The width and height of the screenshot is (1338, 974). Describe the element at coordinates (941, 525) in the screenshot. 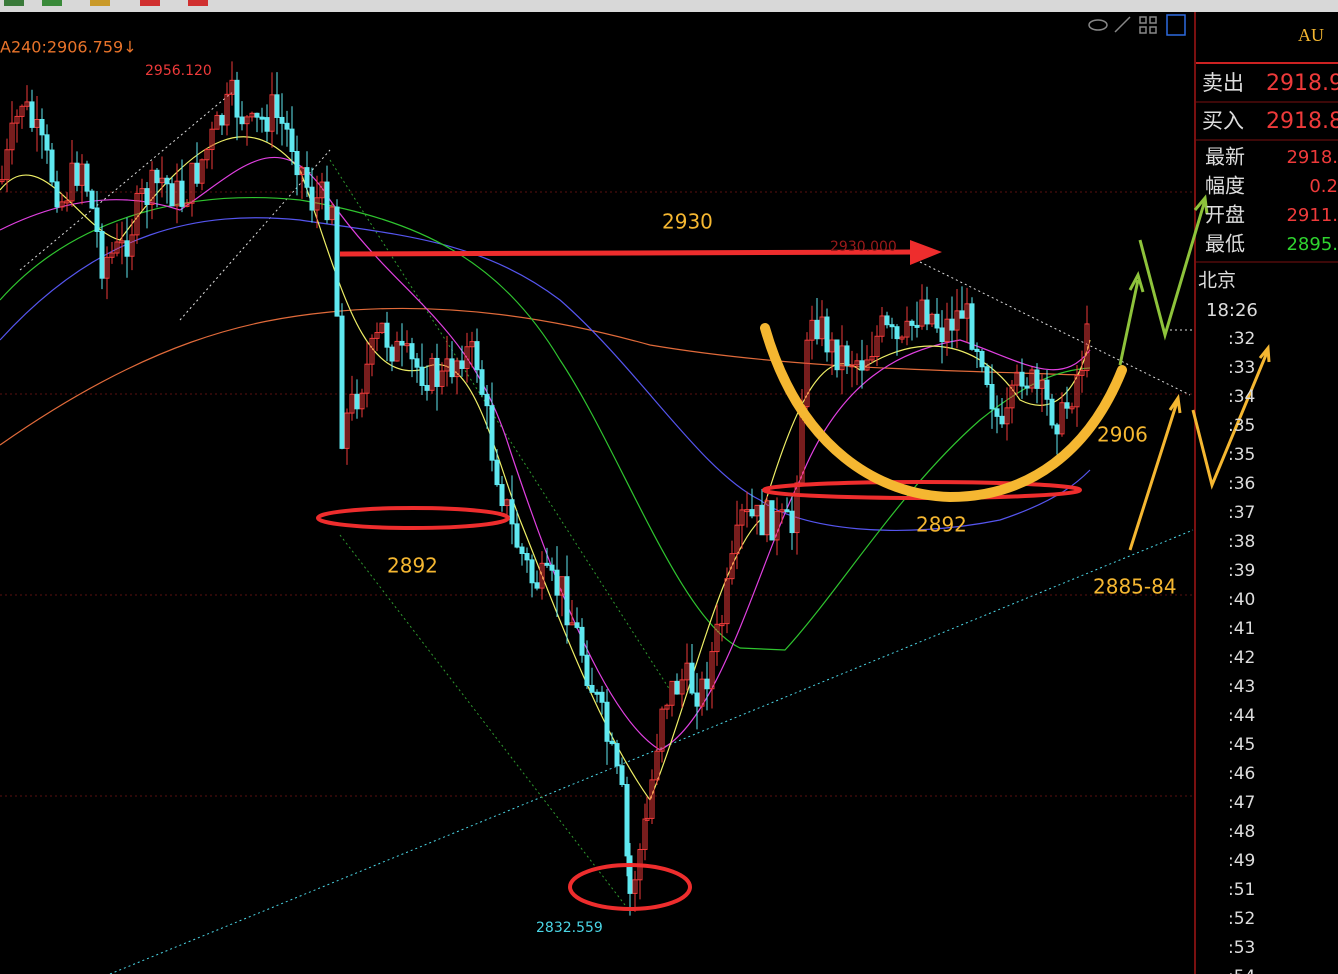

I see `annotation: 2892` at that location.